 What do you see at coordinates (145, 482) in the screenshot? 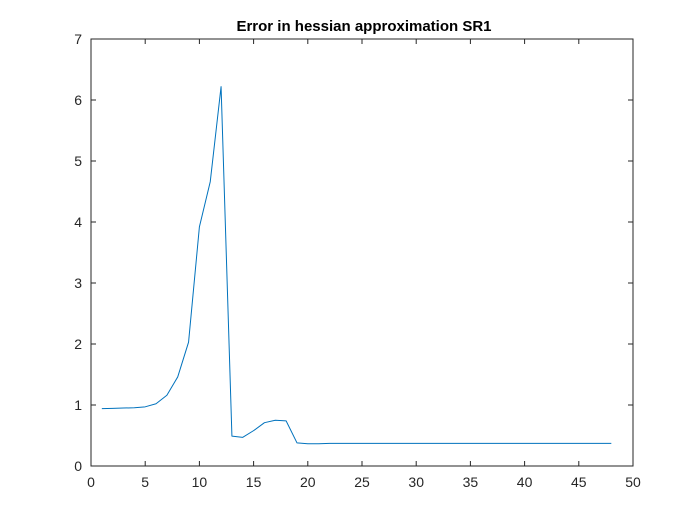
I see `x-tick-label: 5` at bounding box center [145, 482].